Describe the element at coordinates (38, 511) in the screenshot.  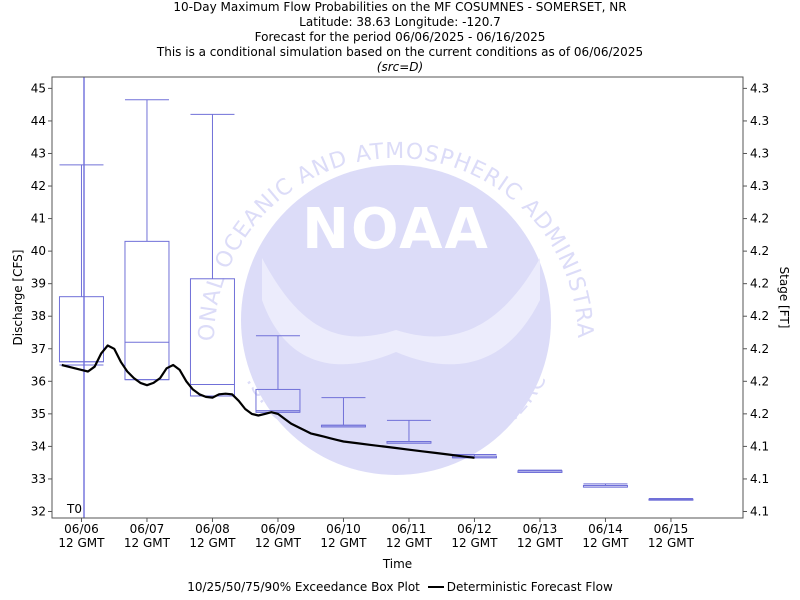
I see `y-tick-label: 32` at that location.